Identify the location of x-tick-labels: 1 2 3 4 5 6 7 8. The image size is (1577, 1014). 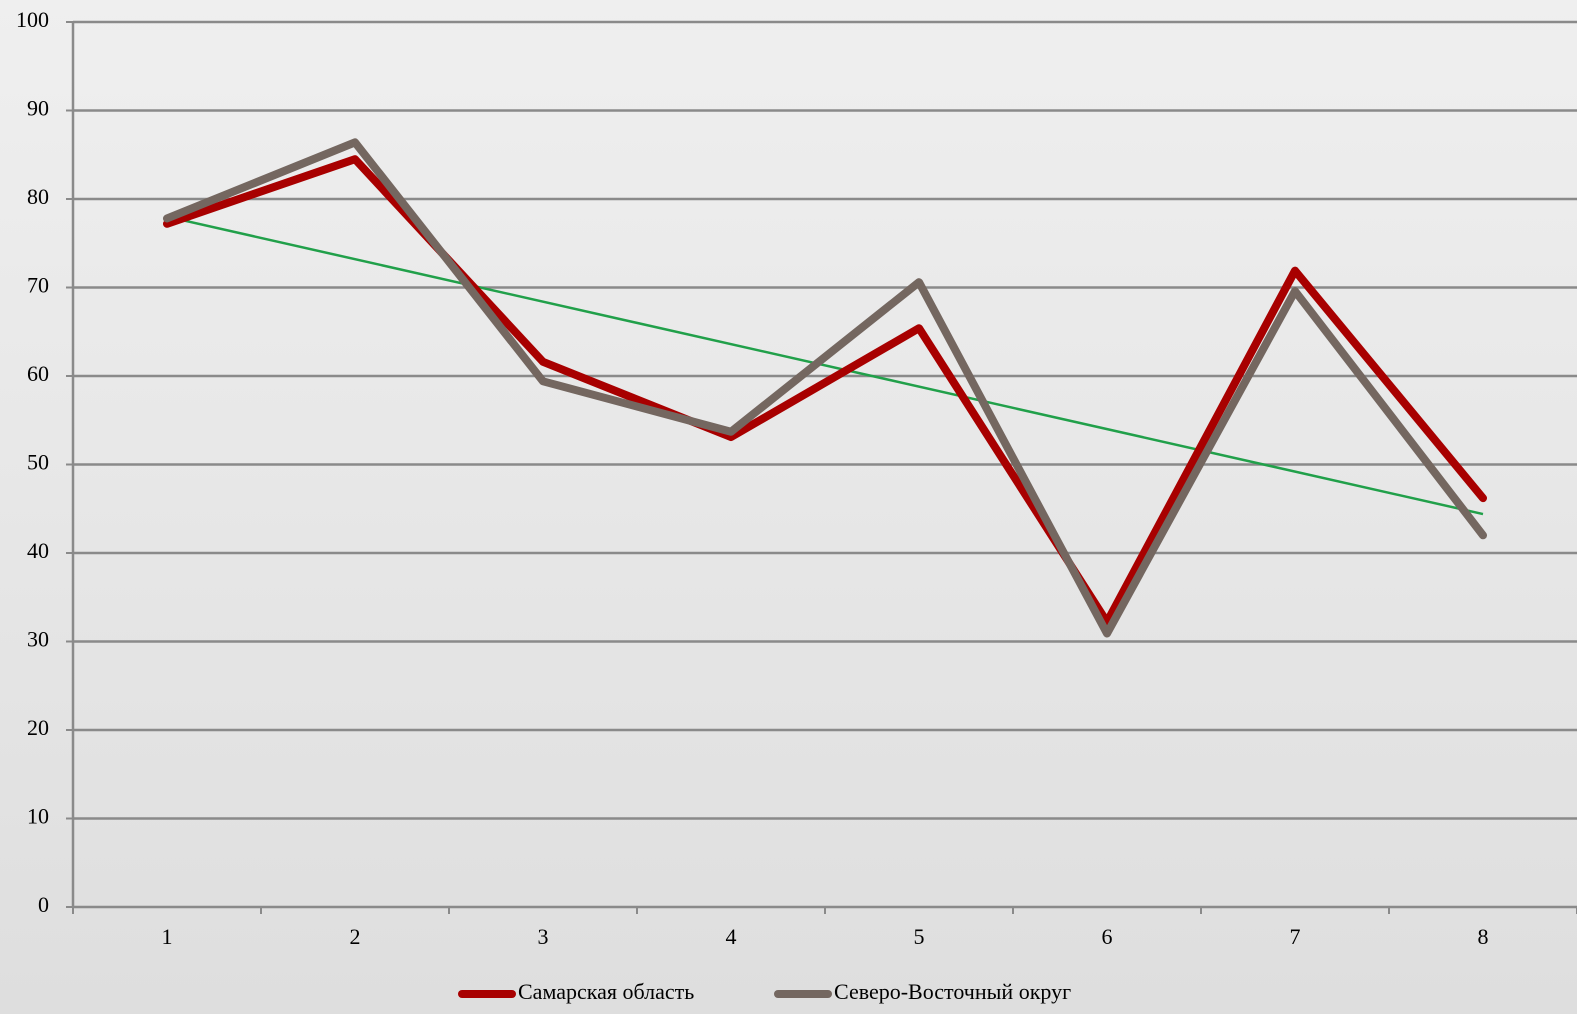
(825, 936).